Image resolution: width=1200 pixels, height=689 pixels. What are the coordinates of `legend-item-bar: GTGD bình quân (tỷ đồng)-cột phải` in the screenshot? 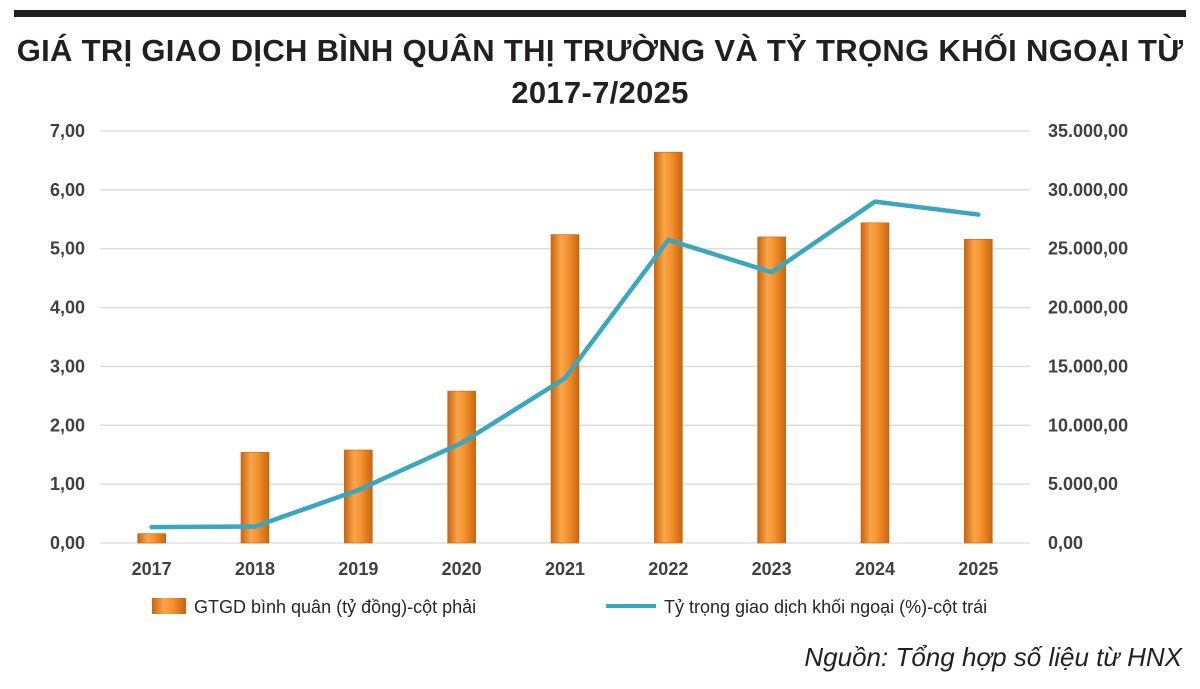 It's located at (314, 607).